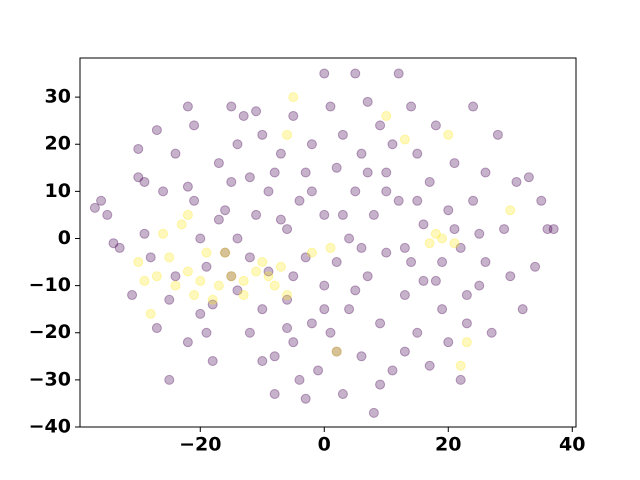 This screenshot has height=480, width=640. I want to click on x-tick-label: 20, so click(448, 445).